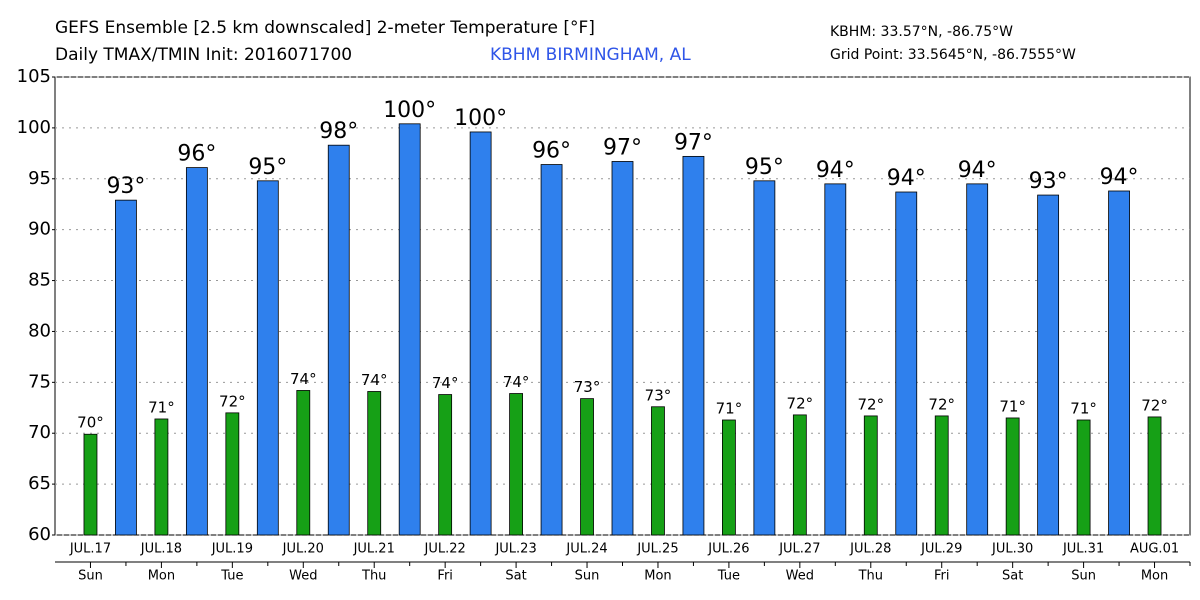  What do you see at coordinates (34, 76) in the screenshot?
I see `y-tick-label: 105` at bounding box center [34, 76].